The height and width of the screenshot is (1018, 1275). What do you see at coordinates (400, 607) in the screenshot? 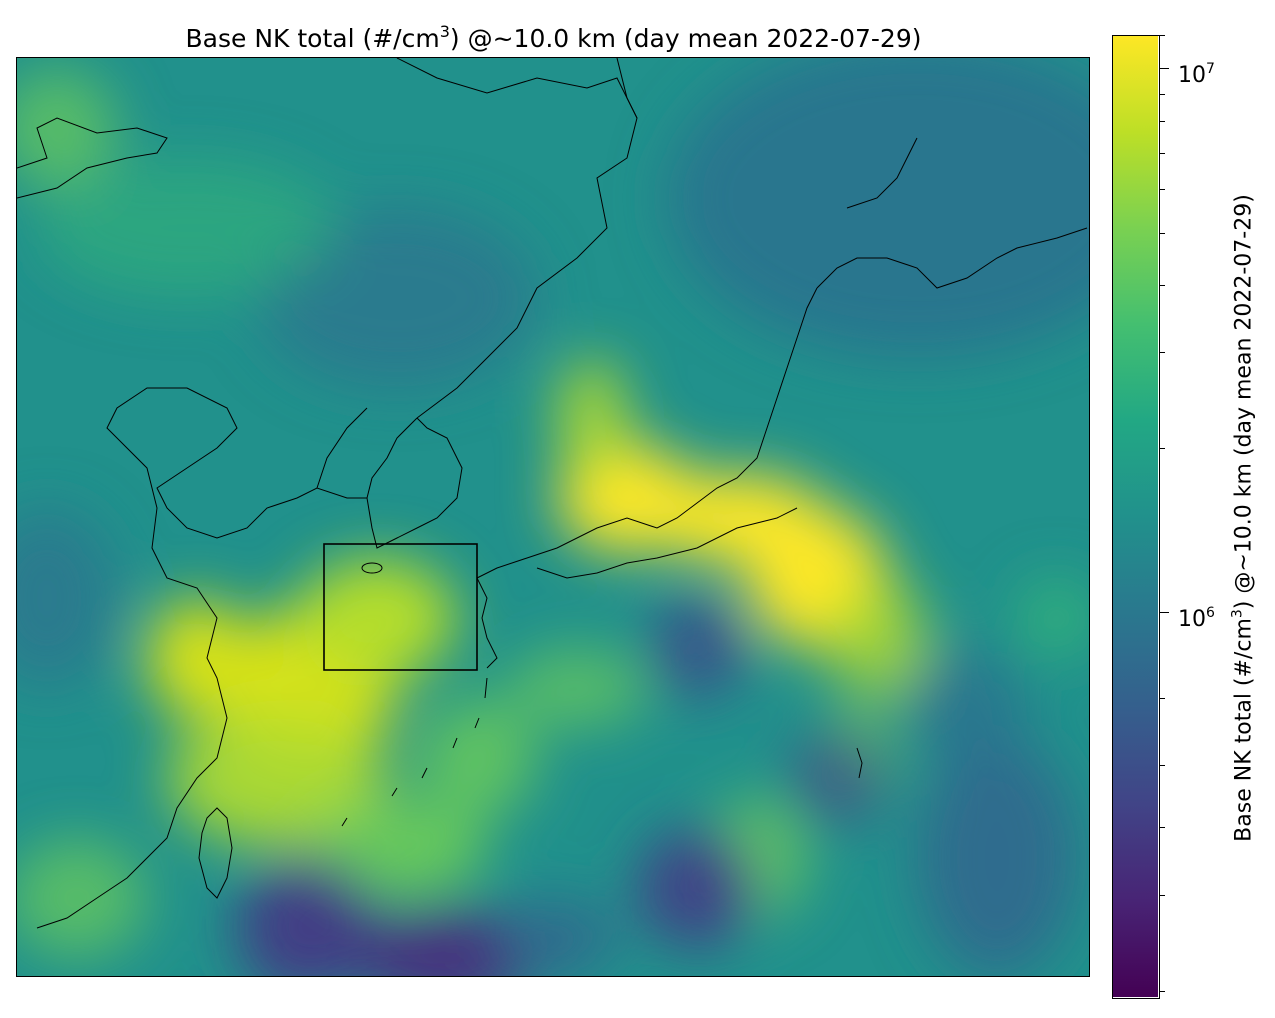
I see `highlight-box` at bounding box center [400, 607].